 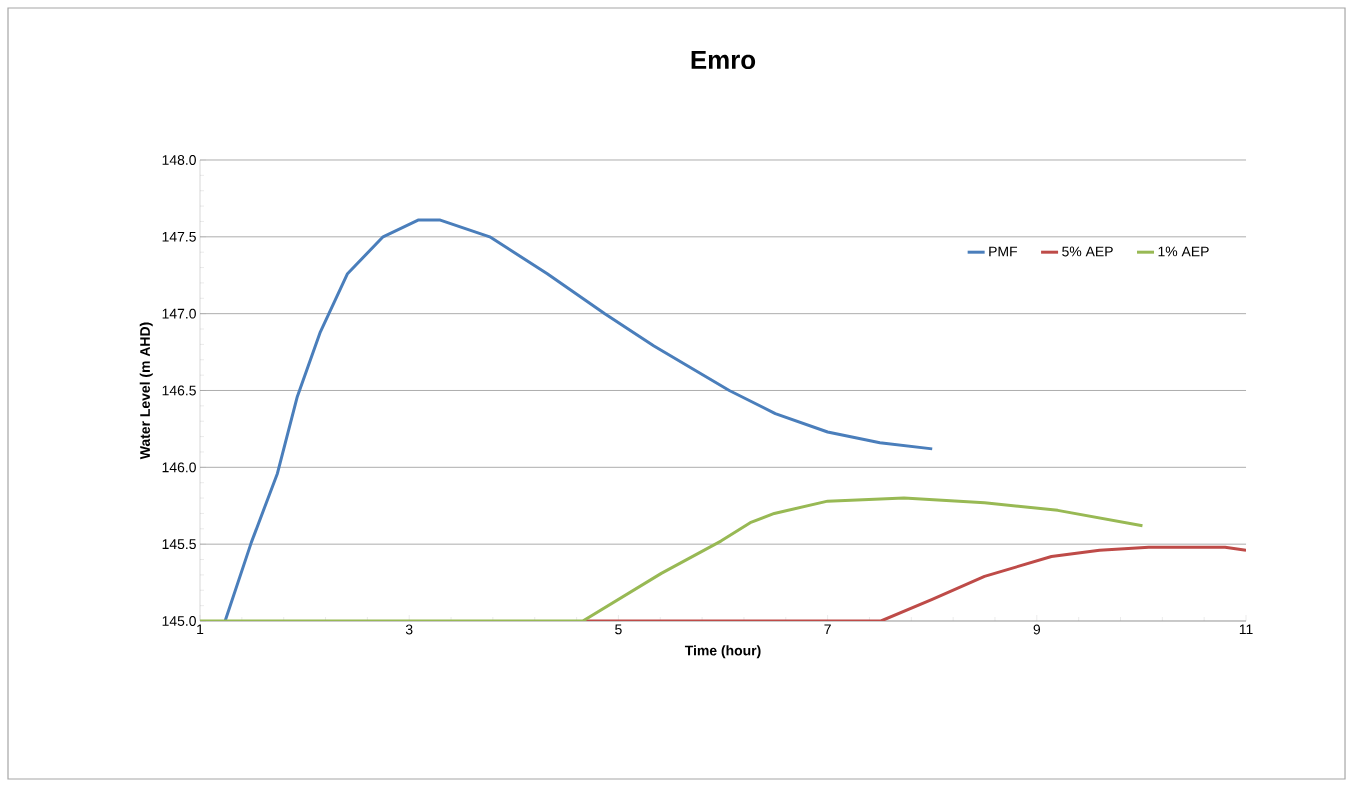 I want to click on y-tick-label: 145.5, so click(x=179, y=544).